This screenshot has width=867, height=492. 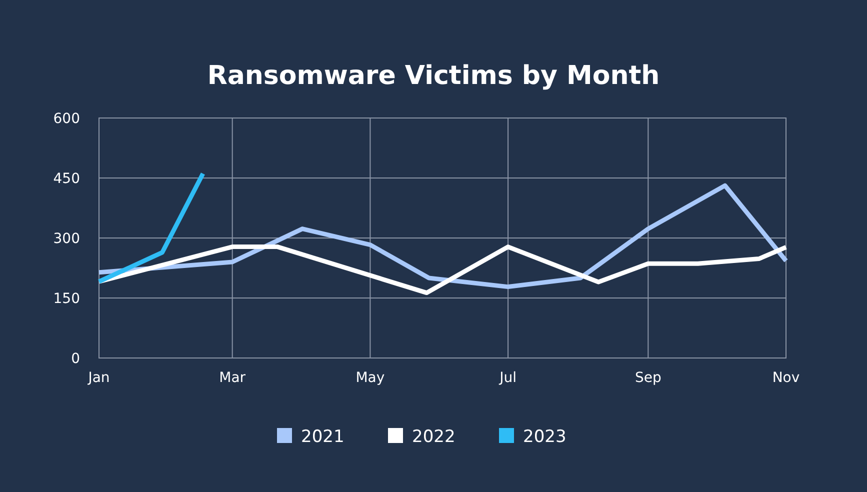 I want to click on y-tick-label: 300, so click(x=66, y=238).